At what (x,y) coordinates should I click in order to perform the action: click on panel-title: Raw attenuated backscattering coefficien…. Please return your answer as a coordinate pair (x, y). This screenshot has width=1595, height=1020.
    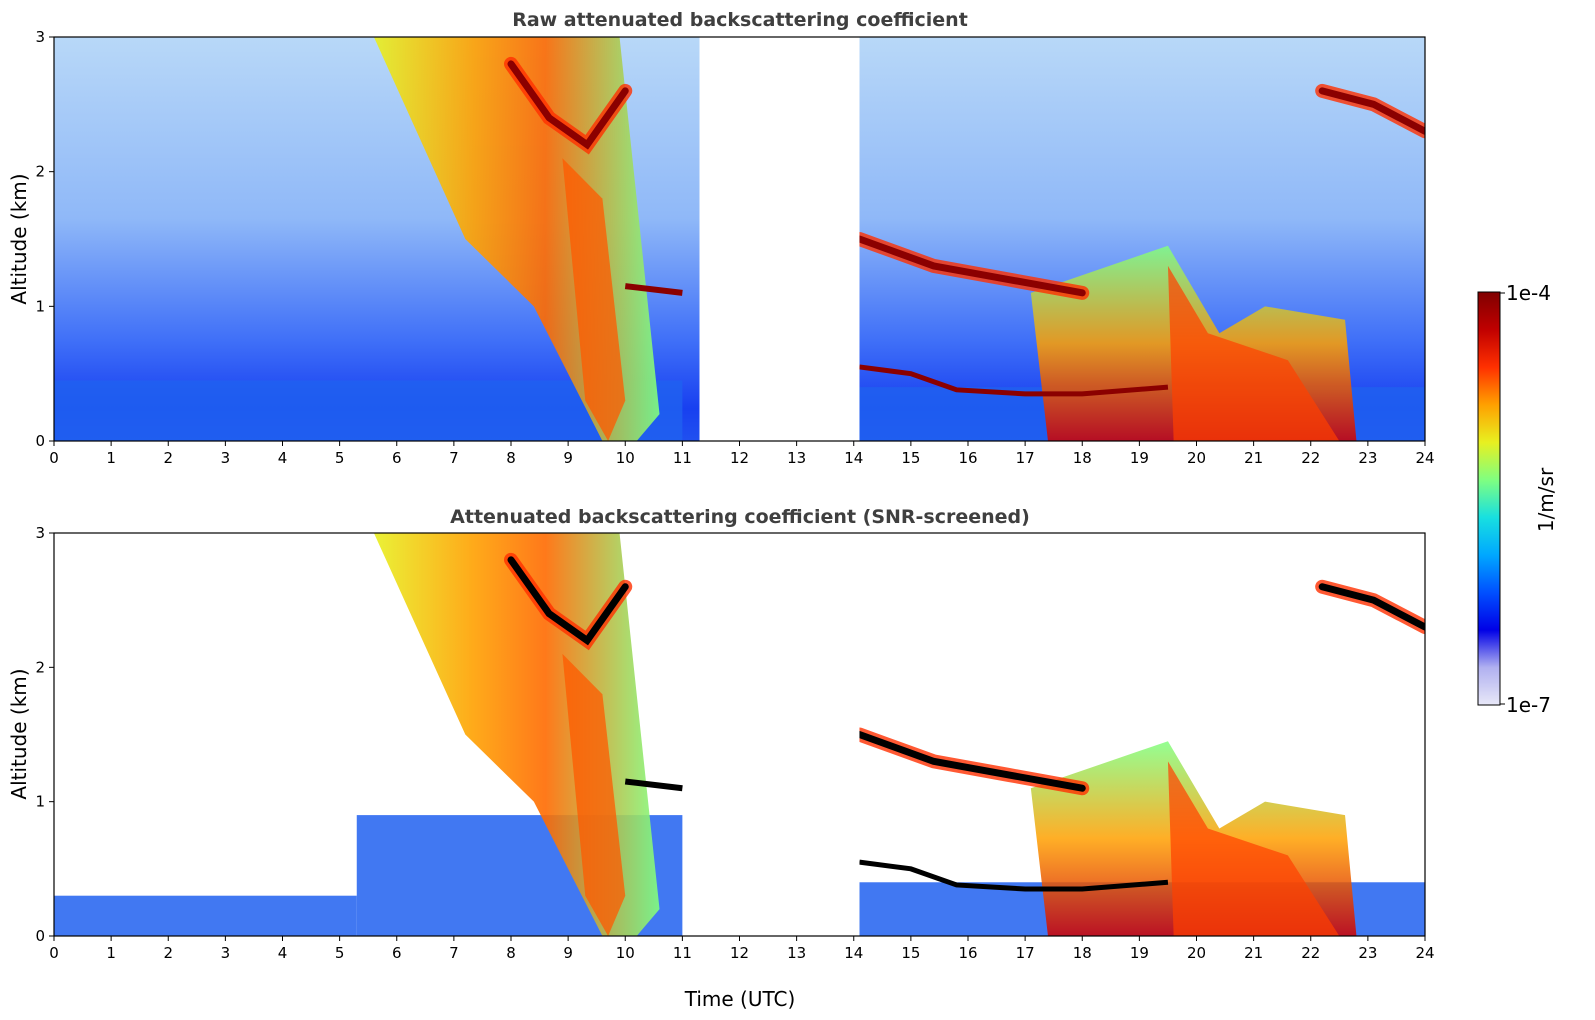
    Looking at the image, I should click on (740, 20).